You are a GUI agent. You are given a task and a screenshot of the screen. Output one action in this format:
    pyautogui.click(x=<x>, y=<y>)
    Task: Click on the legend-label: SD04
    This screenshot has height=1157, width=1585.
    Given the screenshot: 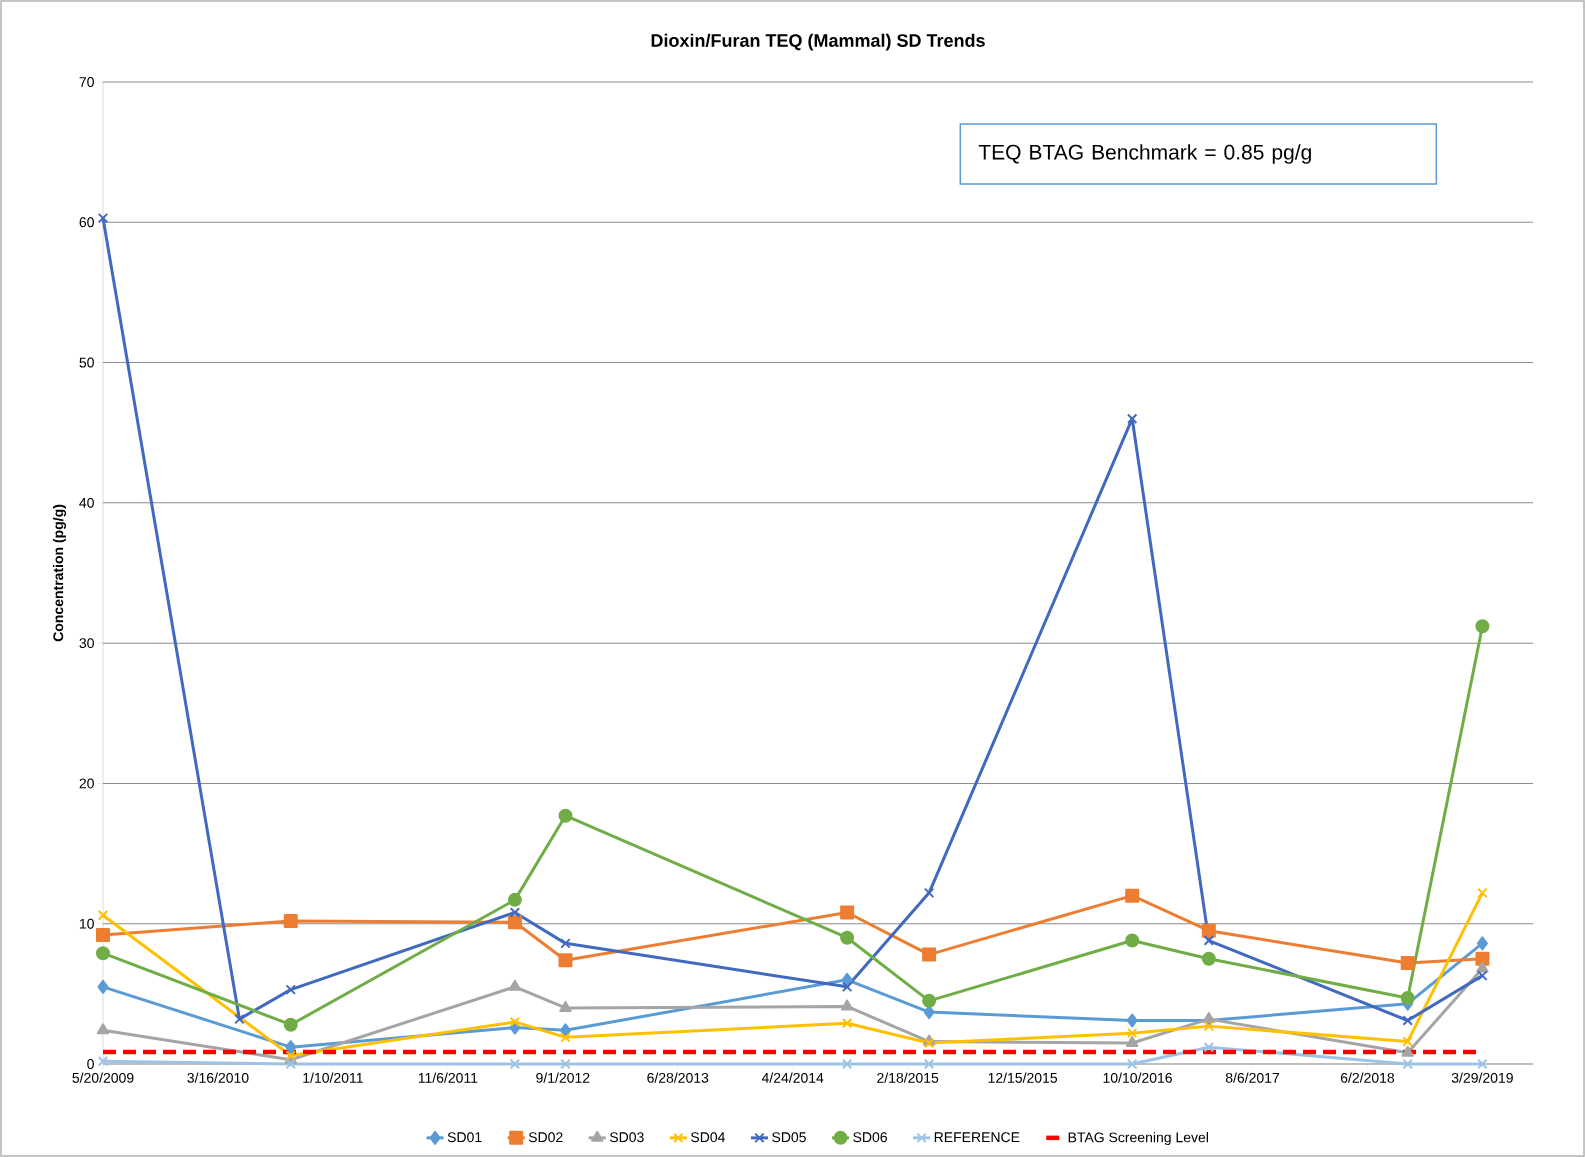 What is the action you would take?
    pyautogui.click(x=708, y=1137)
    